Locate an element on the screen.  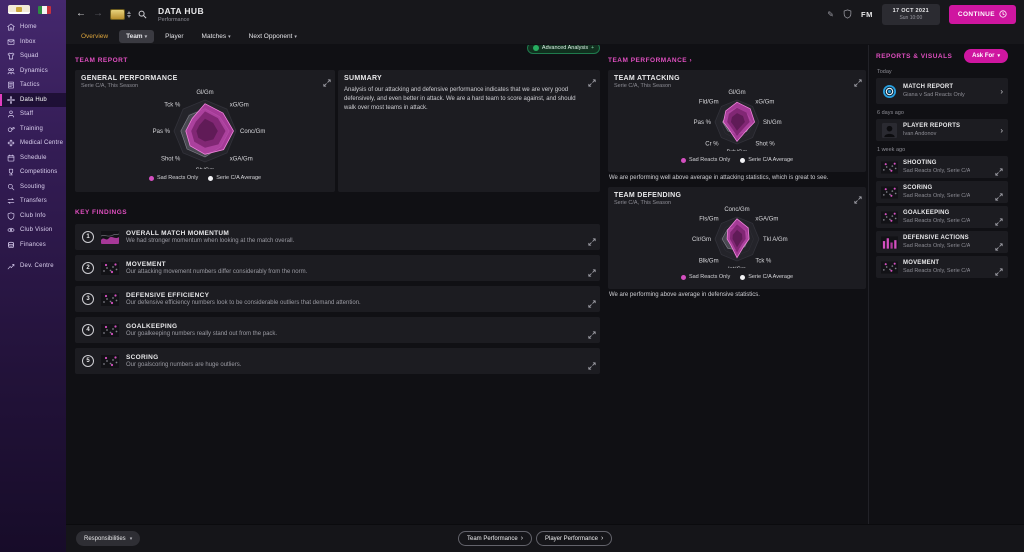
responsibilities-button: Responsibilities ▾ is located at coordinates (108, 538).